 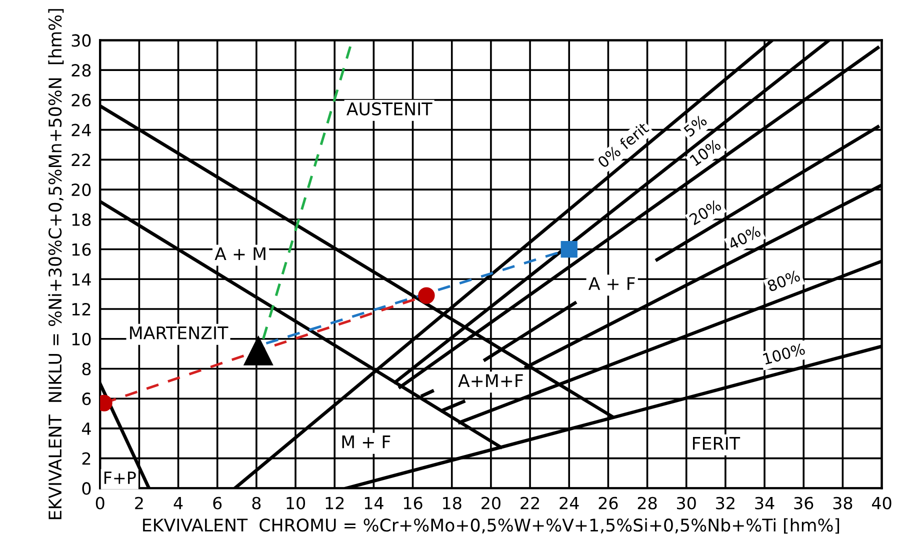 I want to click on y-tick-label: 4, so click(x=86, y=428).